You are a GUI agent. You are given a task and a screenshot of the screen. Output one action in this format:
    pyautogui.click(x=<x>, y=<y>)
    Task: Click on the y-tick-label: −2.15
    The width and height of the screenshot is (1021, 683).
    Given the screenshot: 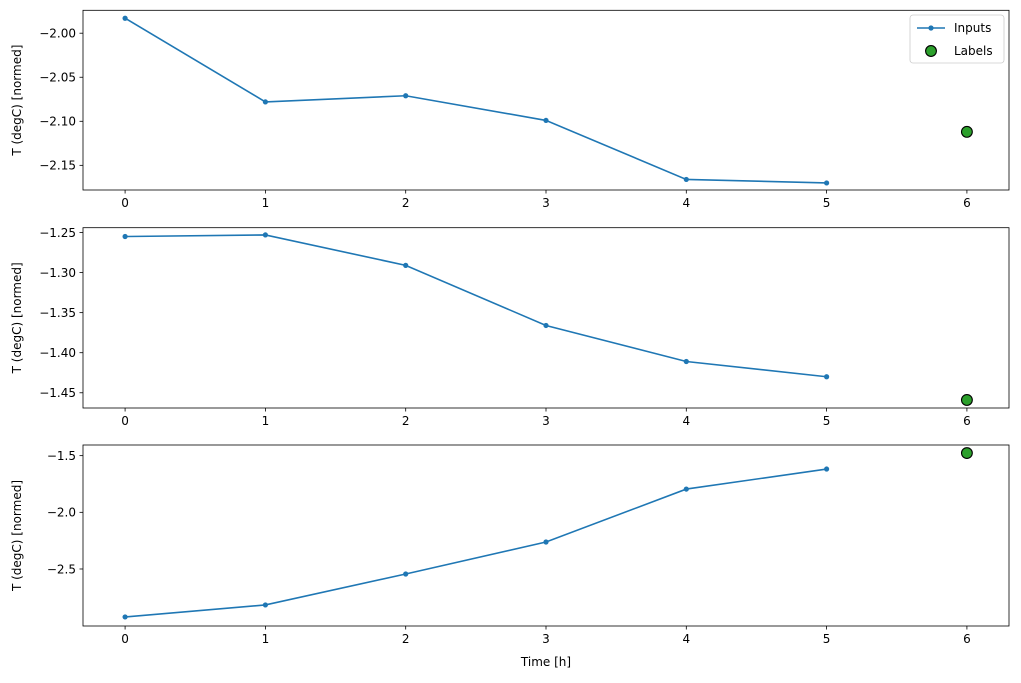 What is the action you would take?
    pyautogui.click(x=57, y=166)
    